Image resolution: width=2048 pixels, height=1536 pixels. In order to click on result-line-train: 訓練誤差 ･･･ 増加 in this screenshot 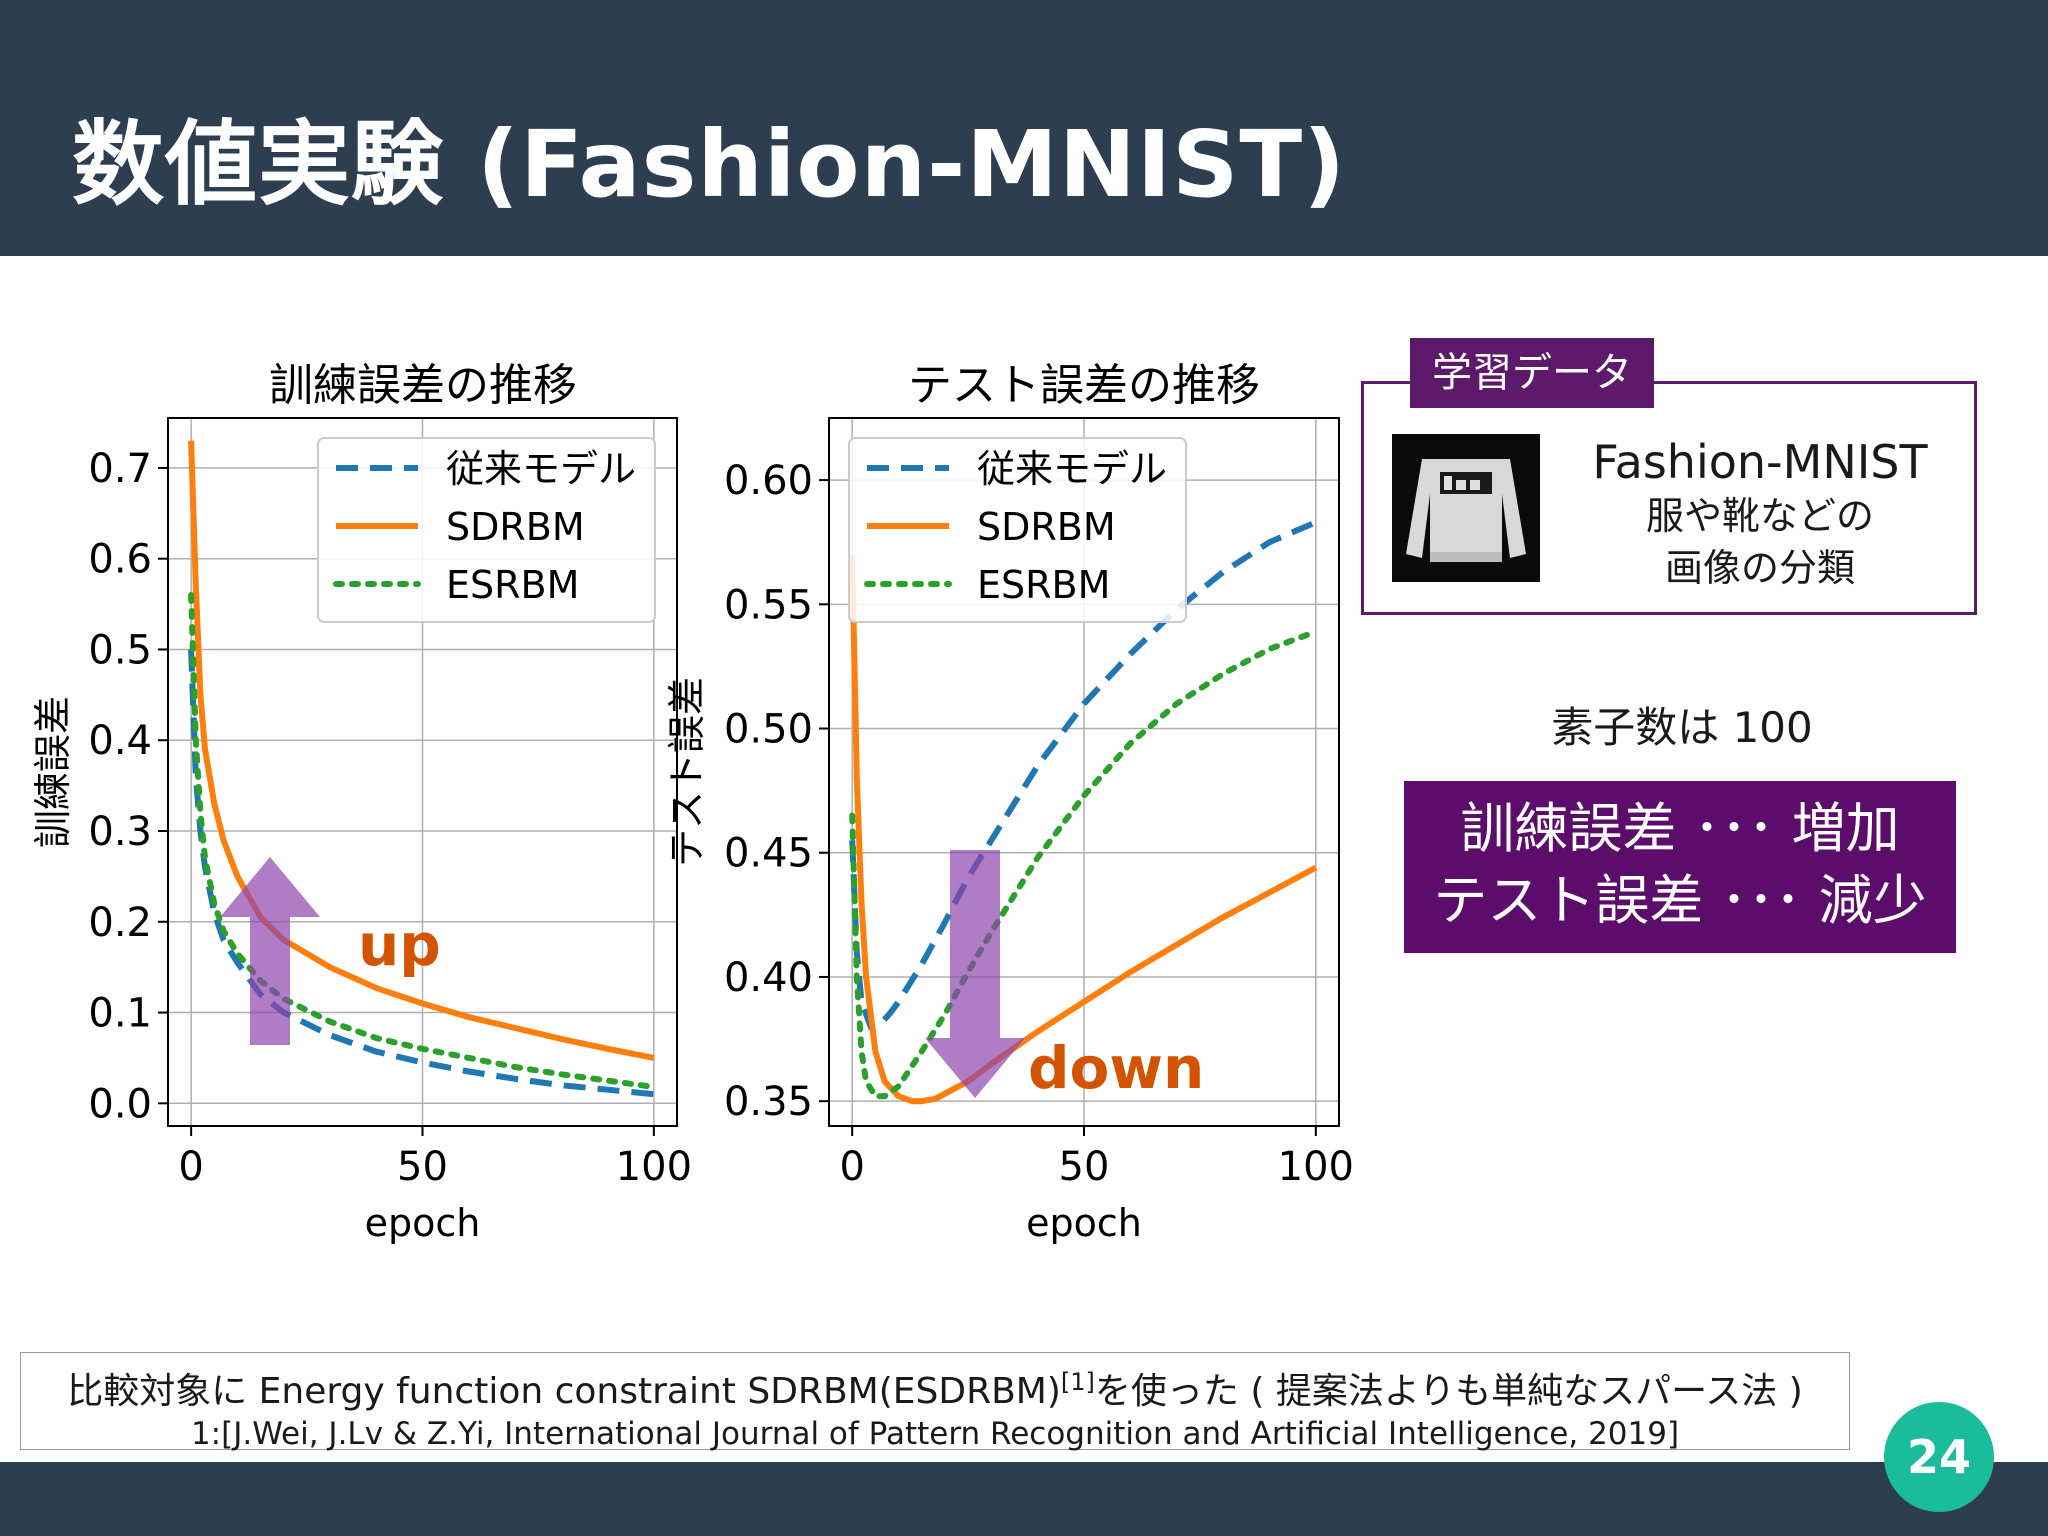, I will do `click(1680, 828)`.